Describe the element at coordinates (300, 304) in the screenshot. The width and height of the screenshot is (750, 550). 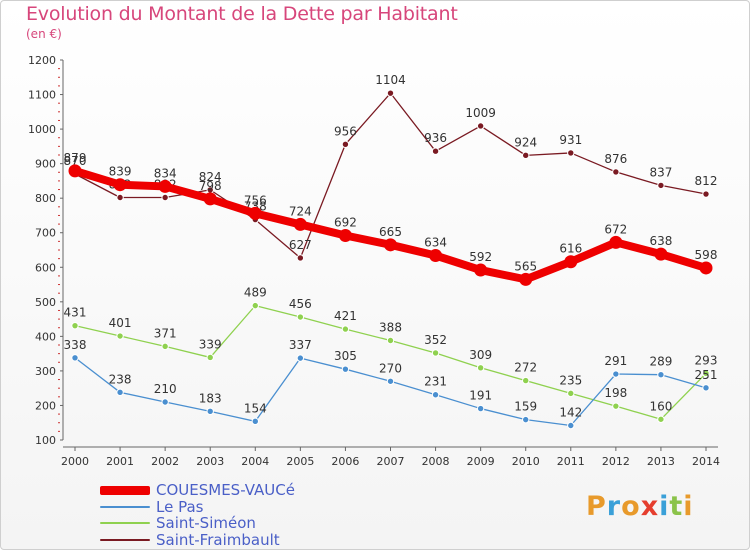
I see `data-label: 456` at that location.